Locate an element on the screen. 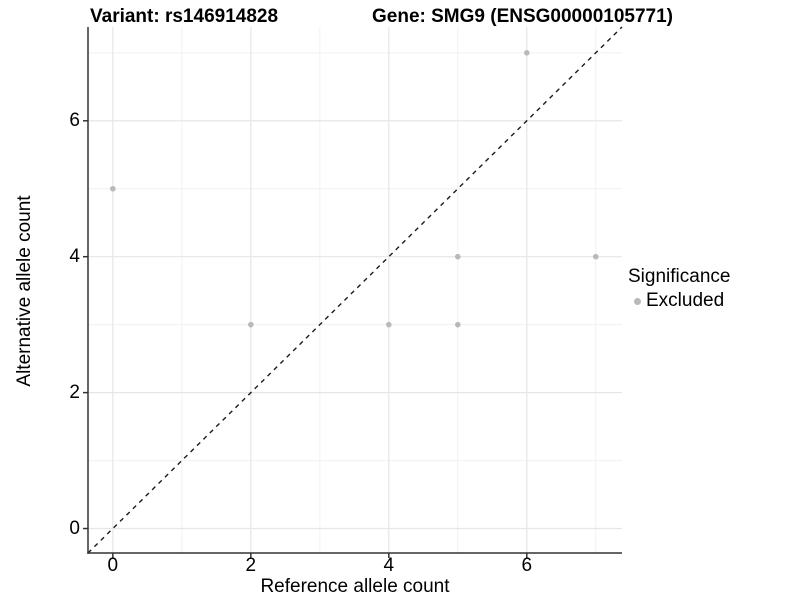 Image resolution: width=800 pixels, height=600 pixels. legend-point-swatch is located at coordinates (637, 301).